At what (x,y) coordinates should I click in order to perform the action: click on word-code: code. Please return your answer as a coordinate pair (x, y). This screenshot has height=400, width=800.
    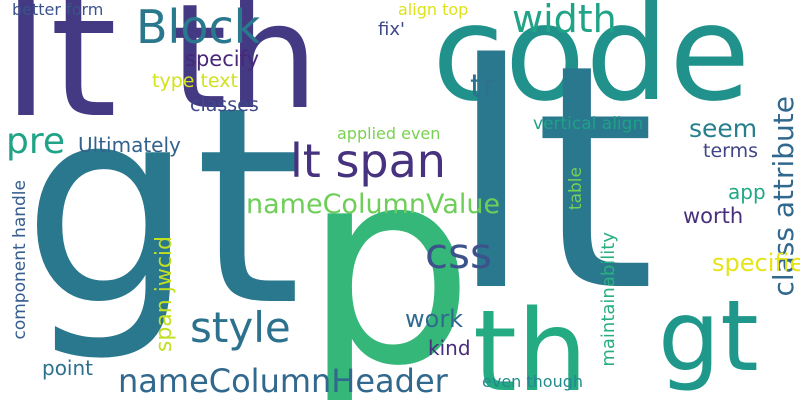
    Looking at the image, I should click on (591, 65).